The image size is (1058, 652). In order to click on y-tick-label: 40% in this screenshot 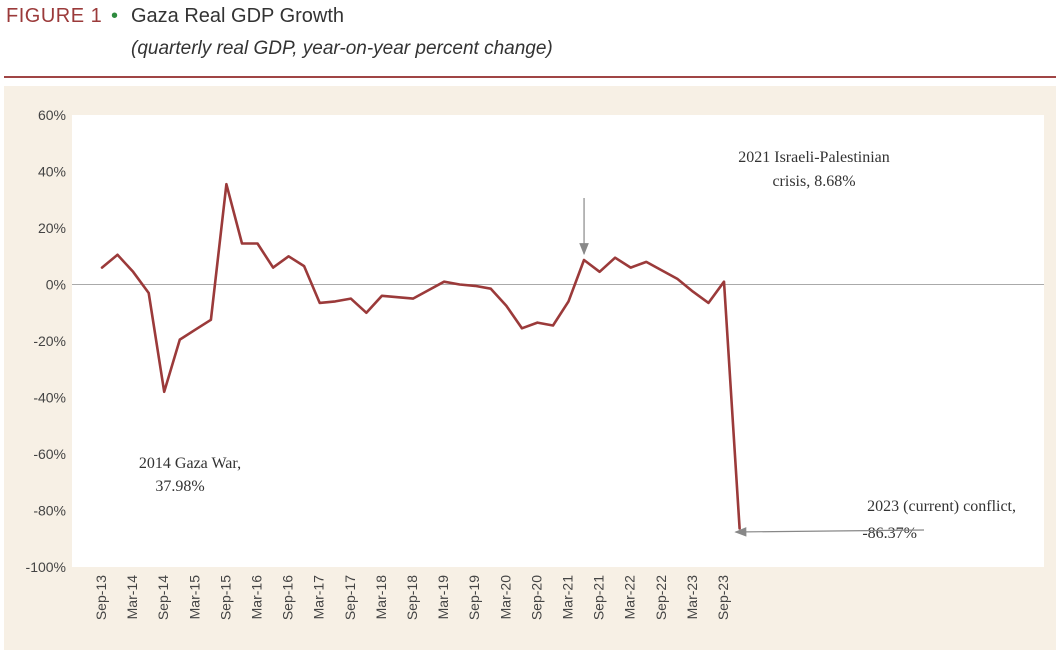, I will do `click(52, 172)`.